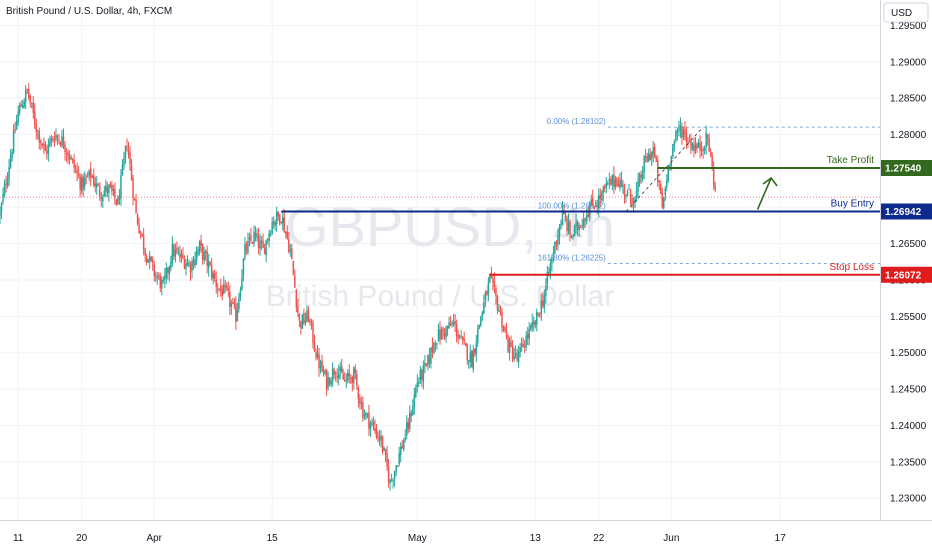 The height and width of the screenshot is (550, 932). I want to click on time-tick-label: Apr, so click(154, 538).